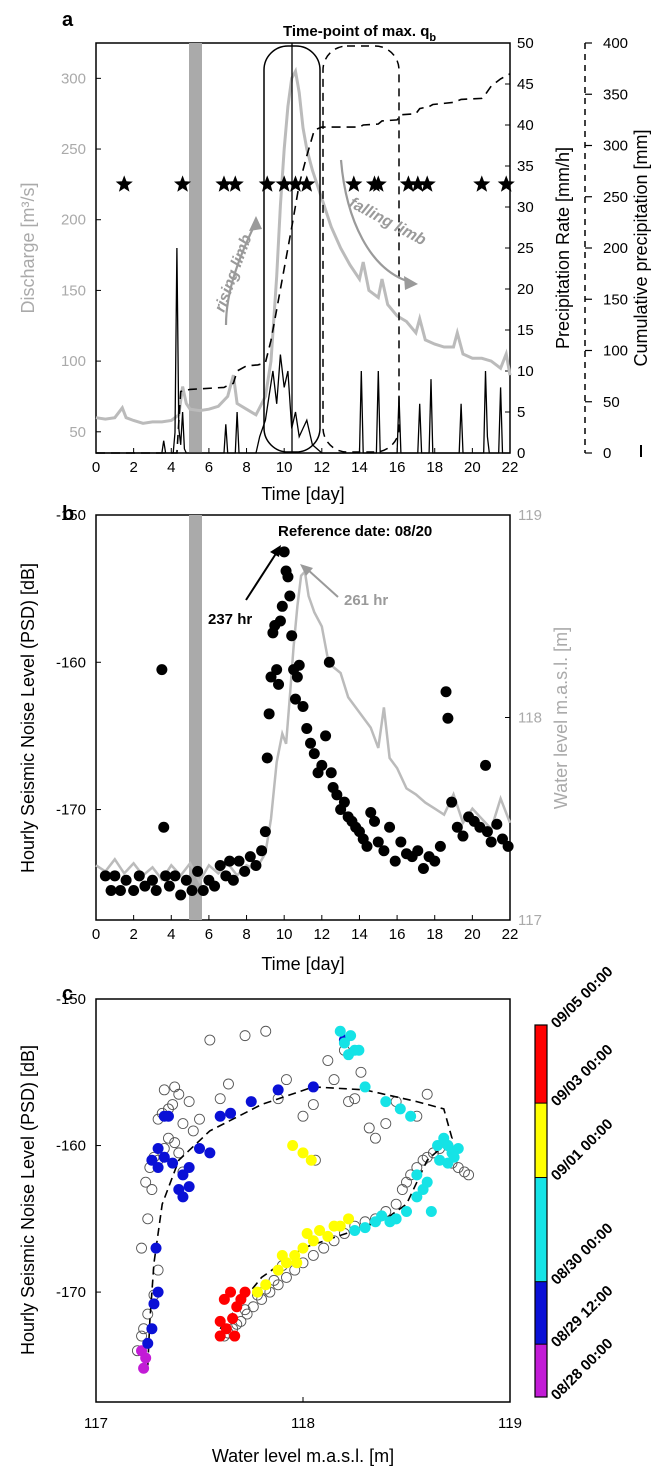 Image resolution: width=651 pixels, height=1472 pixels. I want to click on b-yleft-tick-label: -150, so click(71, 515).